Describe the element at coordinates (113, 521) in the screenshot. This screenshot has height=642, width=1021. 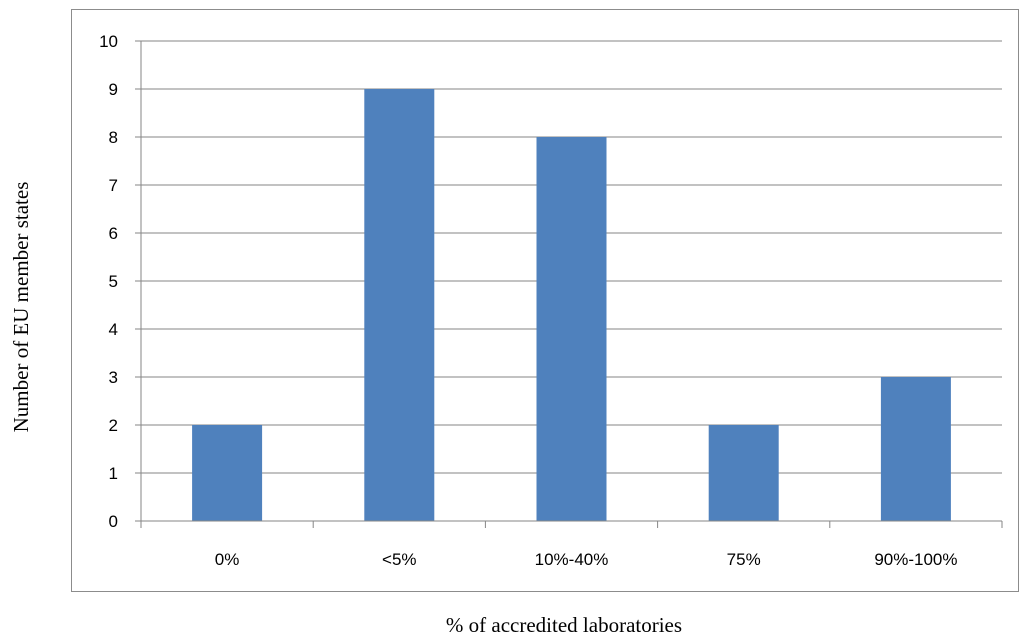
I see `y-tick-label-0: 0` at that location.